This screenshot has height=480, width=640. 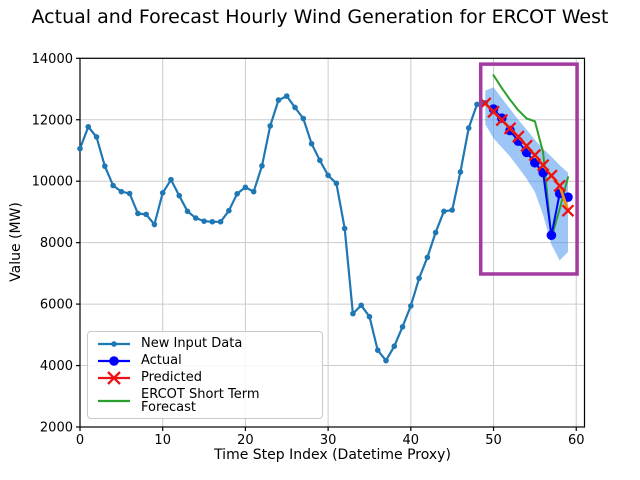 I want to click on x-tick-label: 40, so click(x=411, y=440).